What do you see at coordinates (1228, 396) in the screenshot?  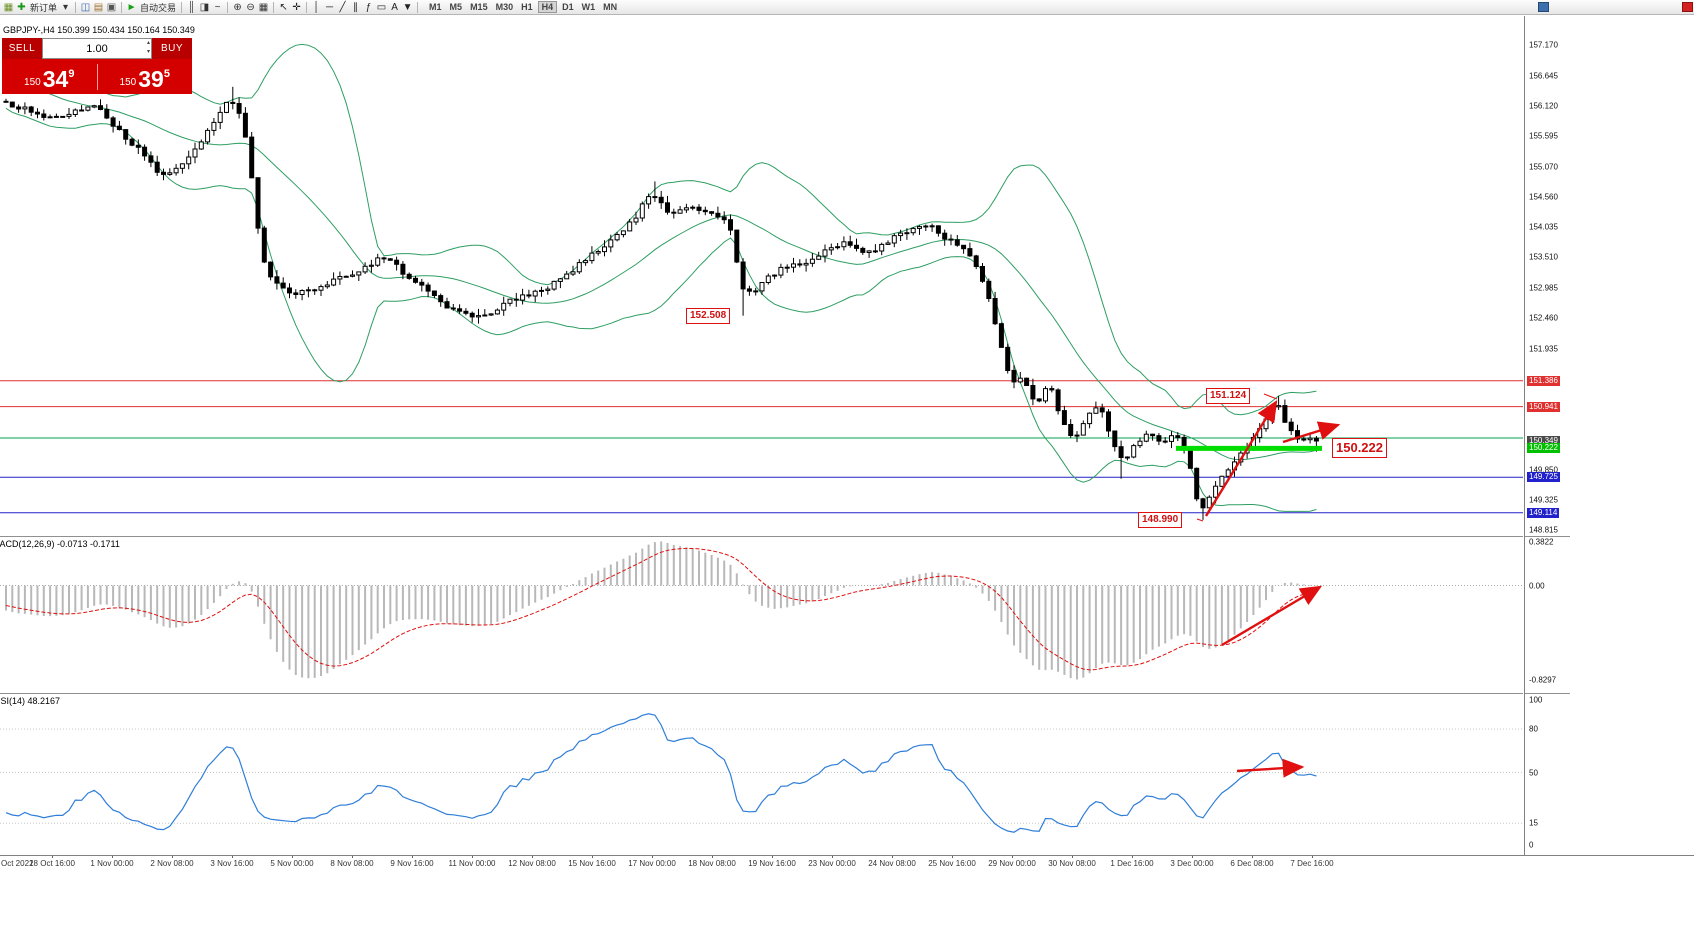 I see `price-annotation: 151.124` at bounding box center [1228, 396].